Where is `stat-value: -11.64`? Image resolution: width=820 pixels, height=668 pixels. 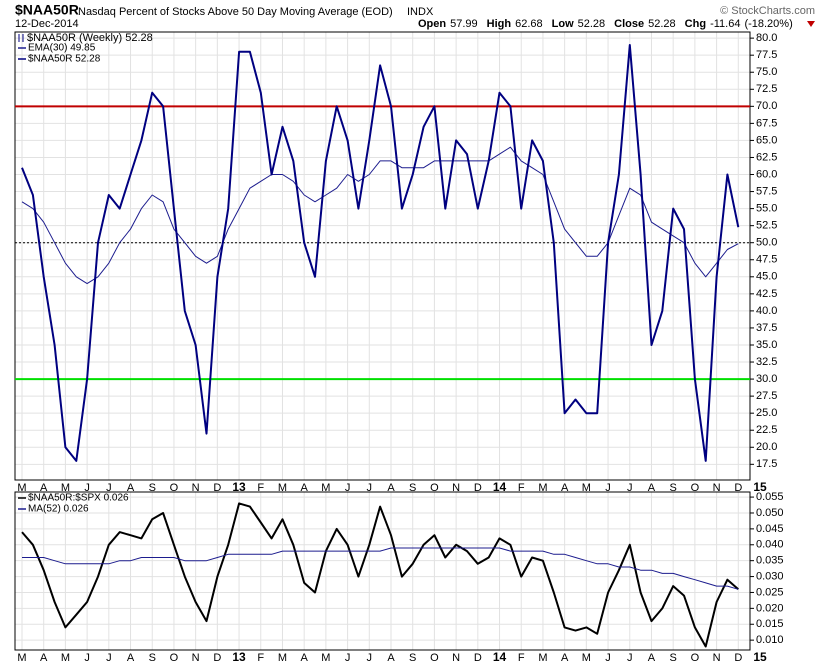 stat-value: -11.64 is located at coordinates (725, 24).